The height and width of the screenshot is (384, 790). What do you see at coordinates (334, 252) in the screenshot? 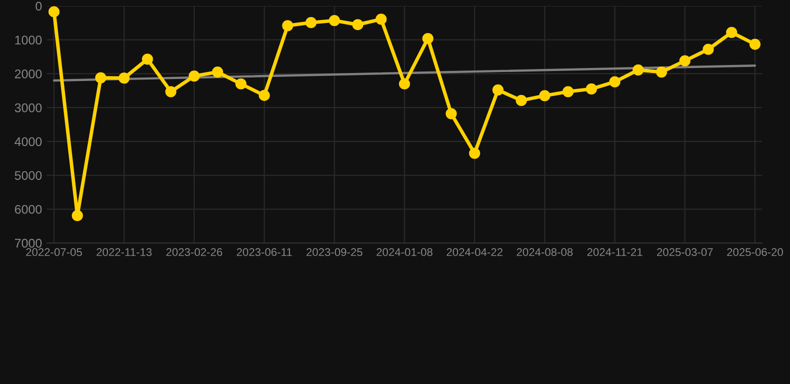
I see `x-tick-label: 2023-09-25` at bounding box center [334, 252].